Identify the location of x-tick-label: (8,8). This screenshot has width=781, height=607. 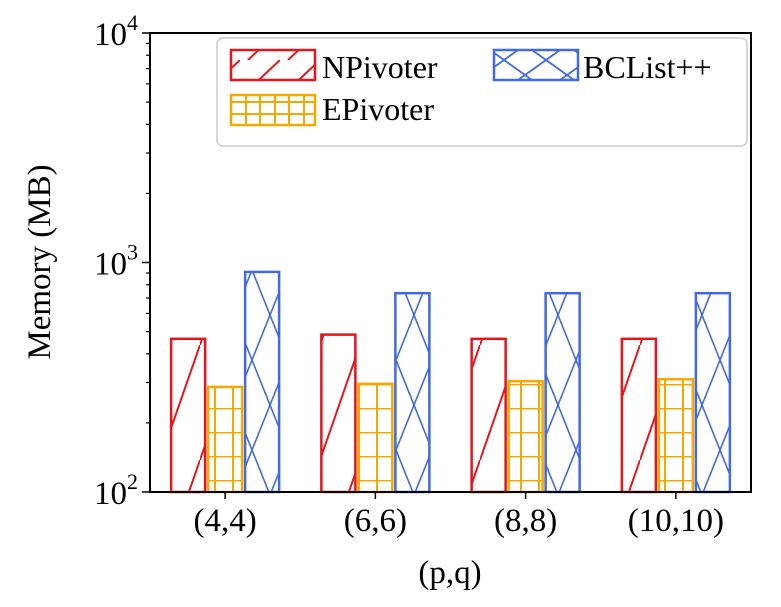
(525, 521).